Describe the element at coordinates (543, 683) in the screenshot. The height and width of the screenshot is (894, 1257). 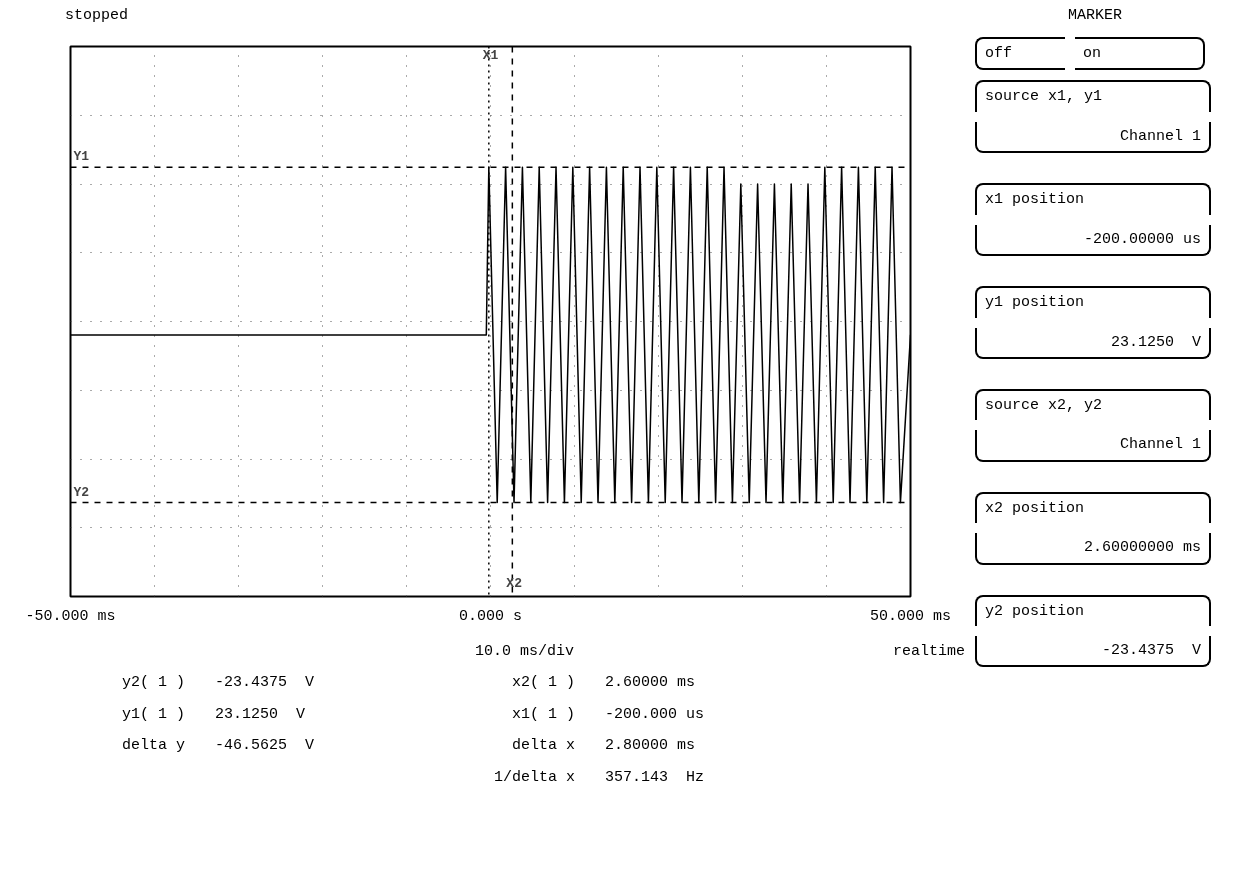
I see `text: x2( 1 )` at that location.